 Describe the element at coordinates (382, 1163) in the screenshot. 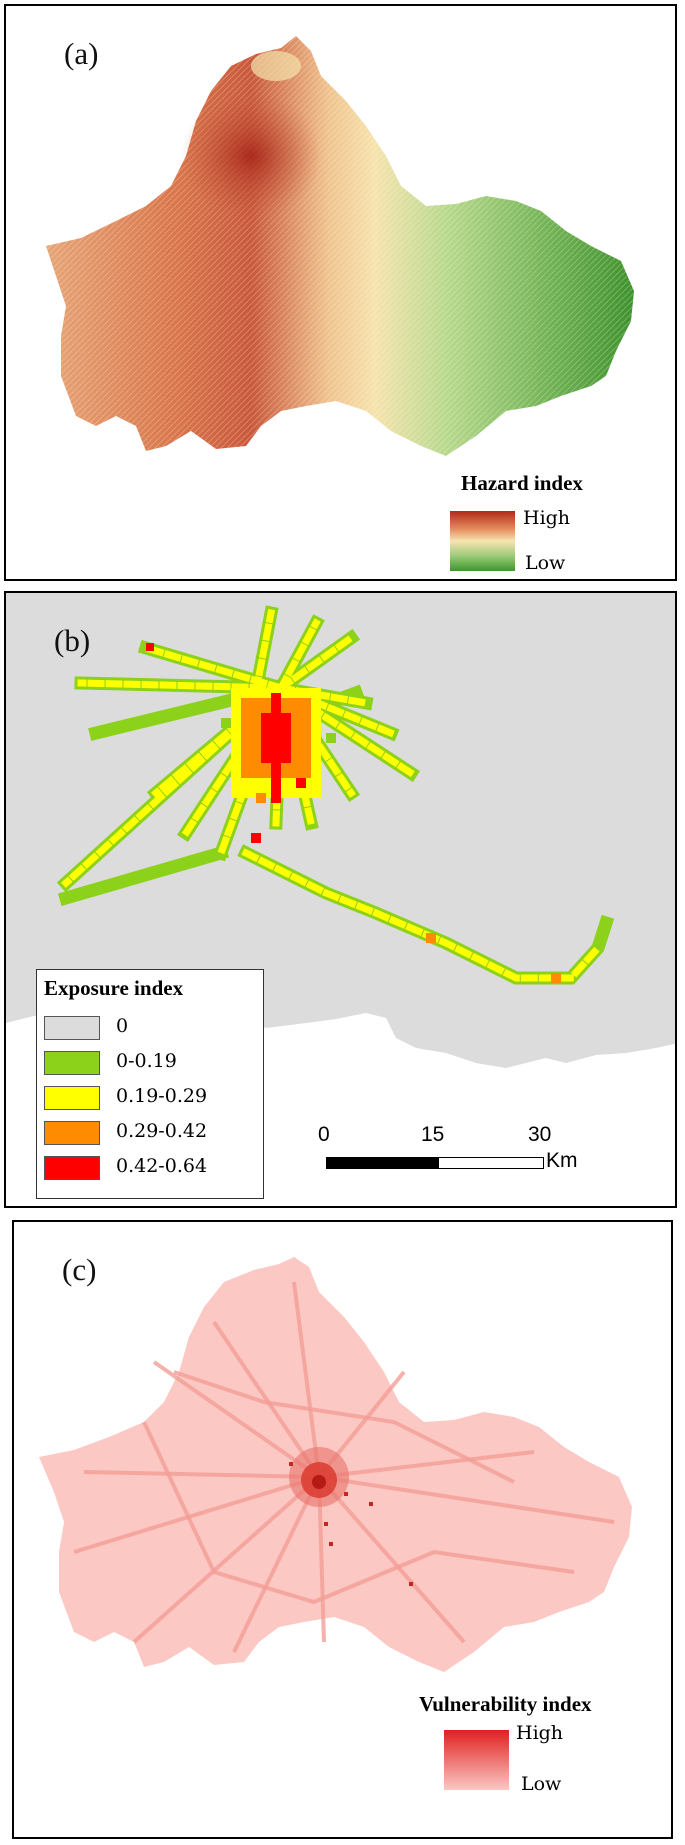

I see `scale-bar-black` at that location.